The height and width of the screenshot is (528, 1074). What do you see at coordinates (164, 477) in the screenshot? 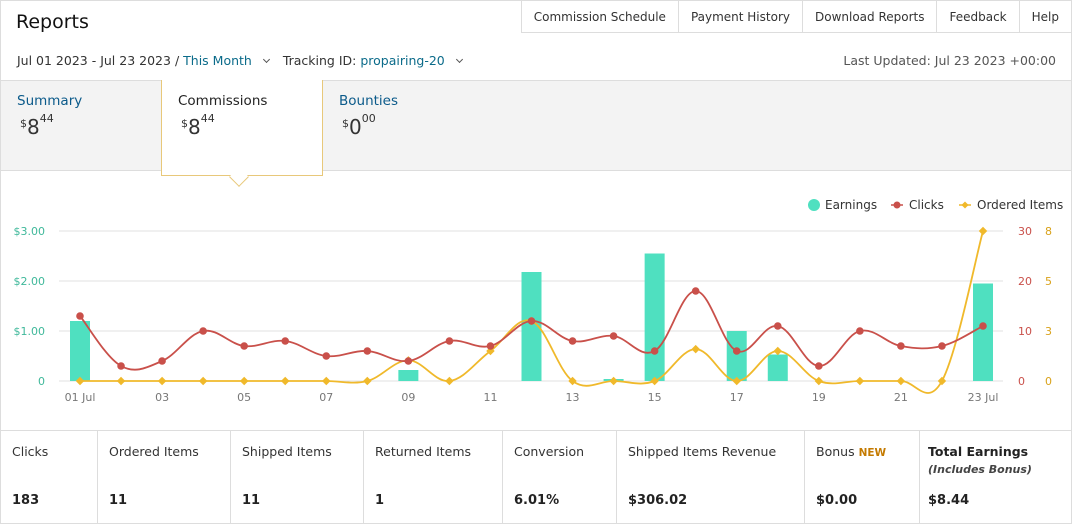
I see `stat-ordered-items: Ordered Items 11` at bounding box center [164, 477].